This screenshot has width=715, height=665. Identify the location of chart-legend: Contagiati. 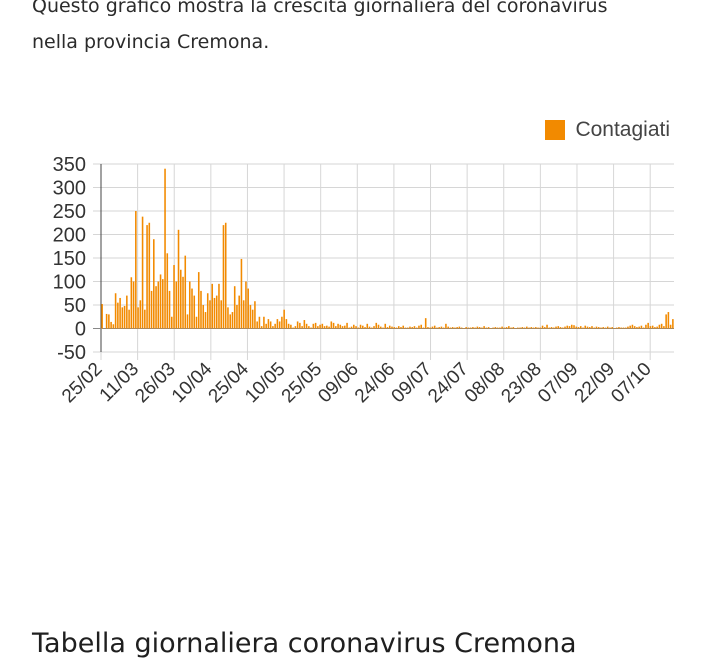
(607, 130).